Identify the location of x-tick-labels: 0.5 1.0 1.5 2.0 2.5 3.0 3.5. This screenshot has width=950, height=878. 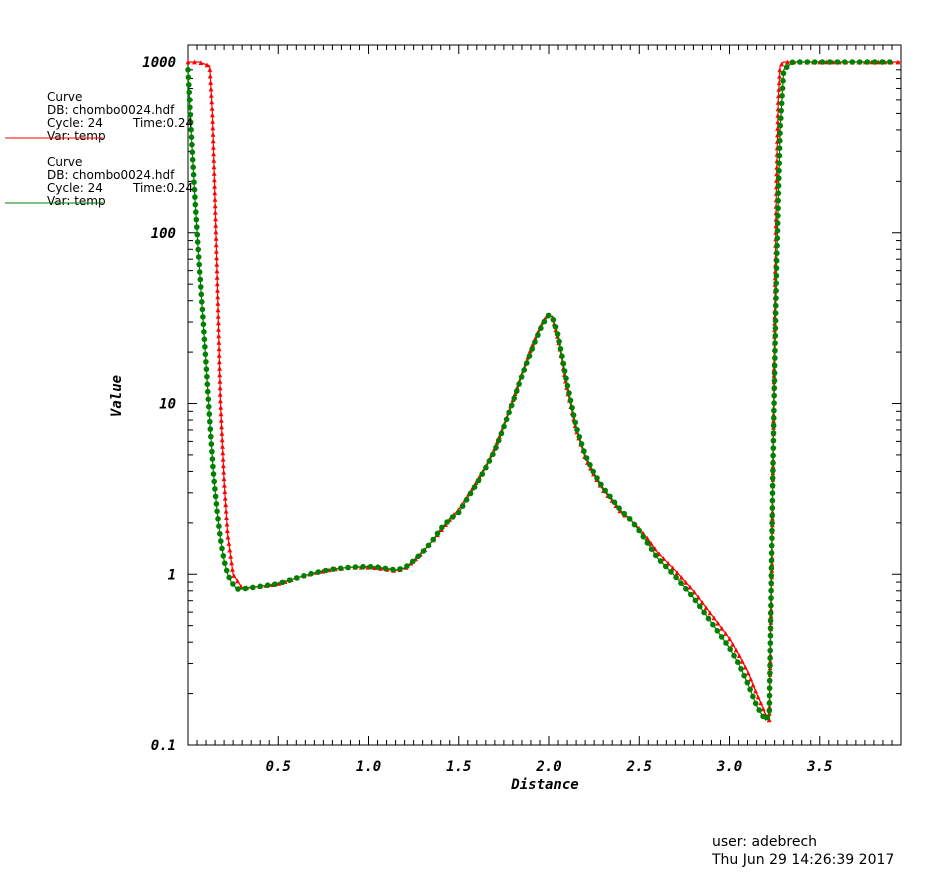
(549, 767).